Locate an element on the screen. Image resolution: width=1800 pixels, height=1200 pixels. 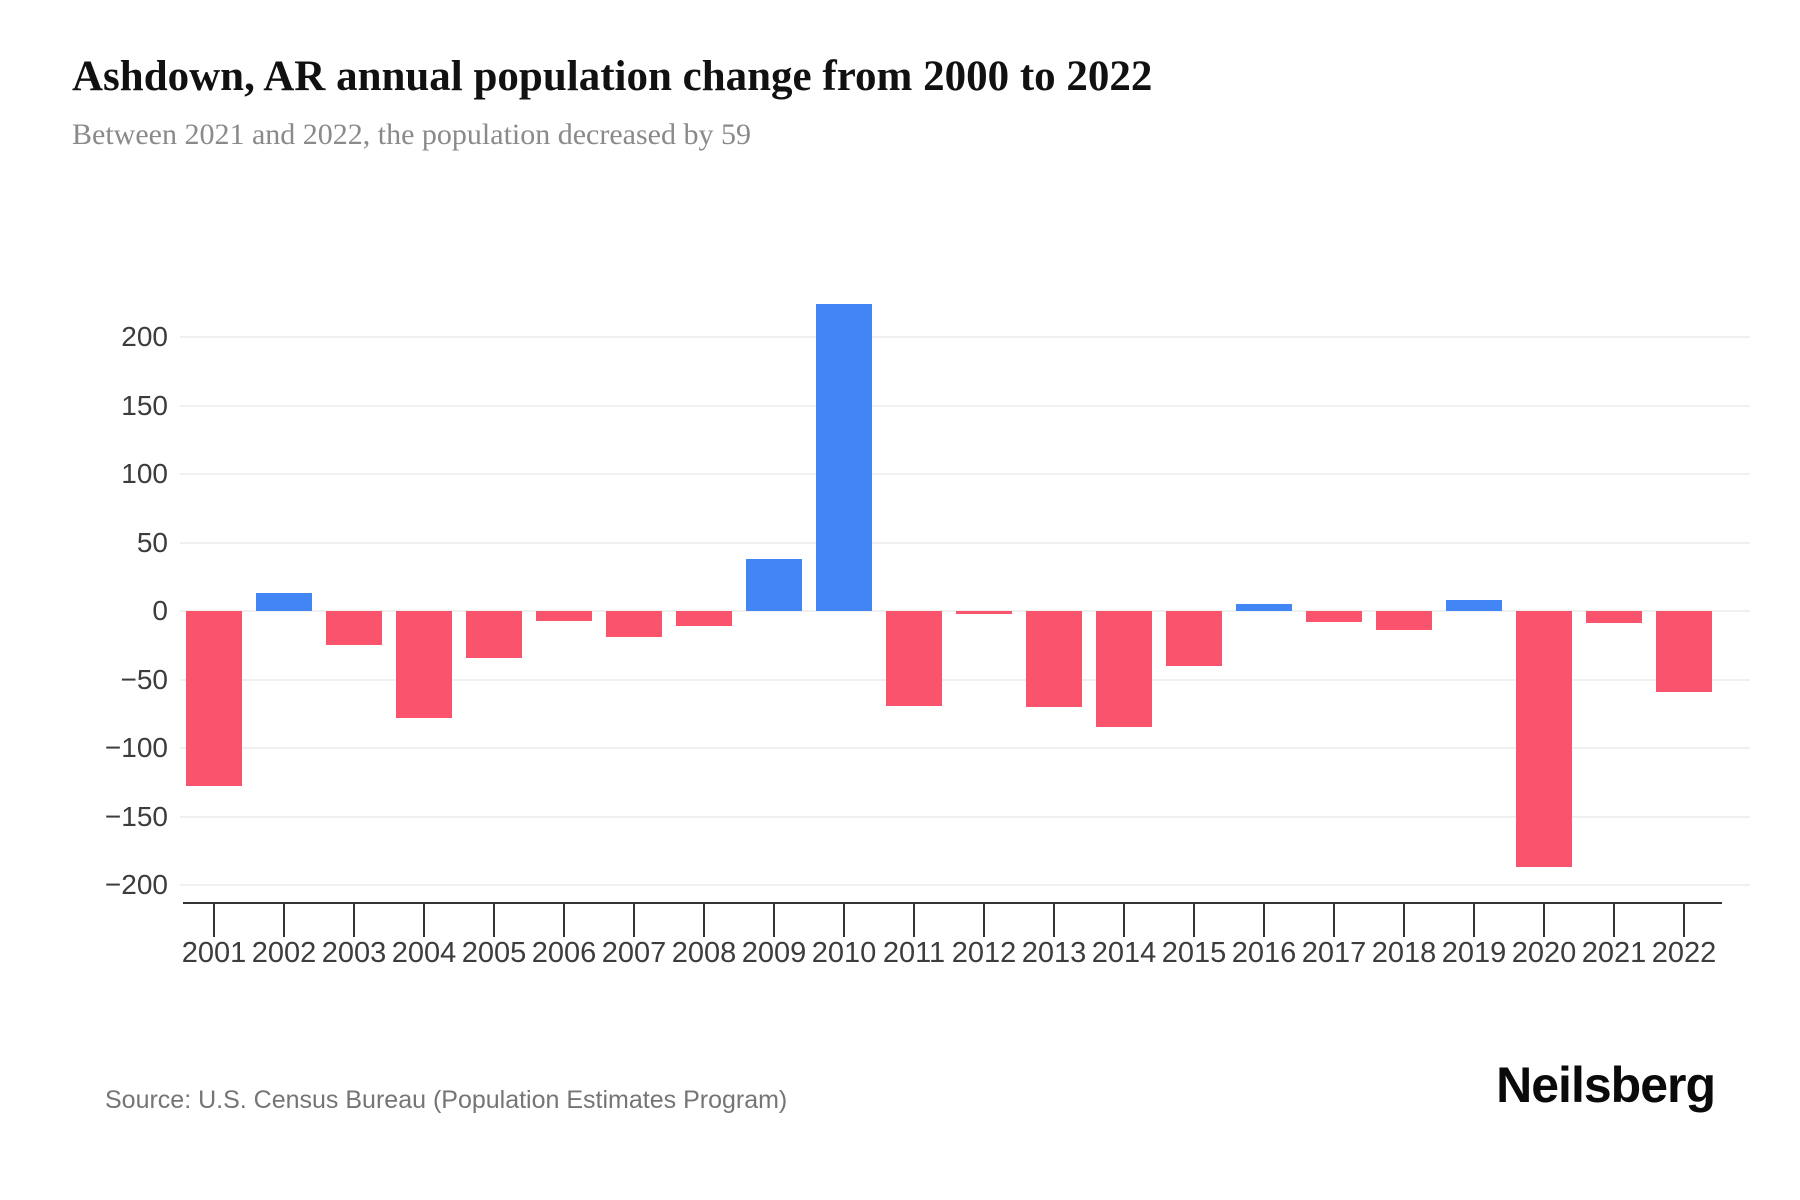
gridline-y--50 is located at coordinates (965, 679).